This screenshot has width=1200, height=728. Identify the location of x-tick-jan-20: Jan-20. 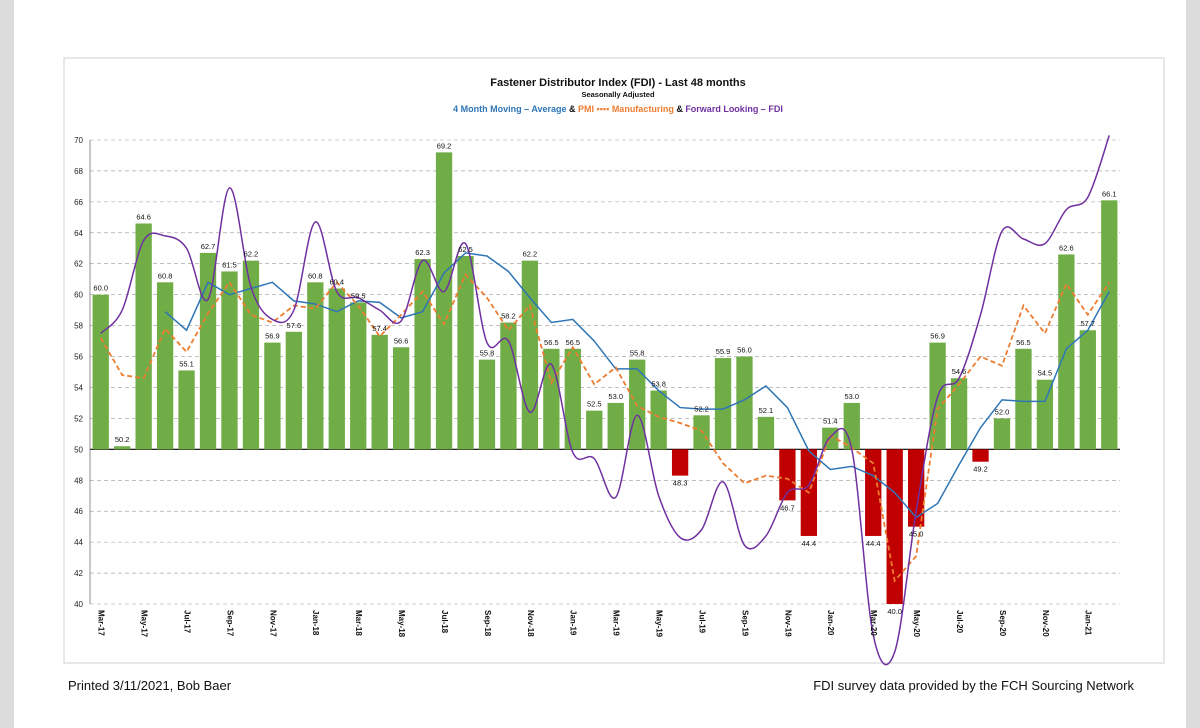
(830, 623).